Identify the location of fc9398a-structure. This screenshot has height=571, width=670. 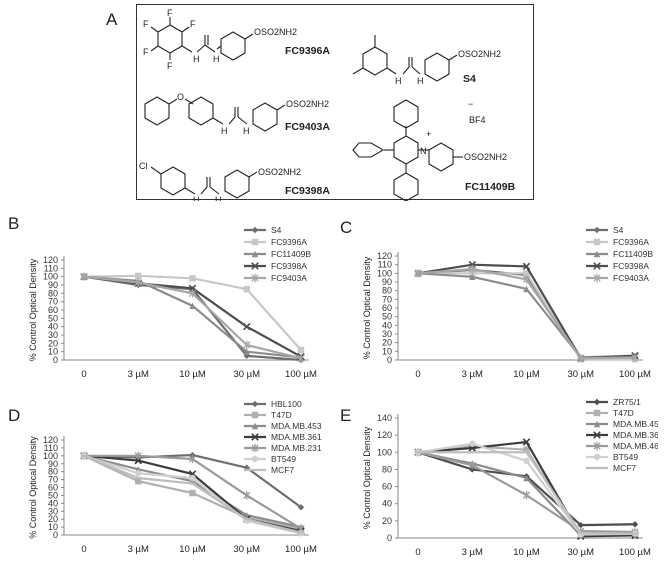
(204, 182).